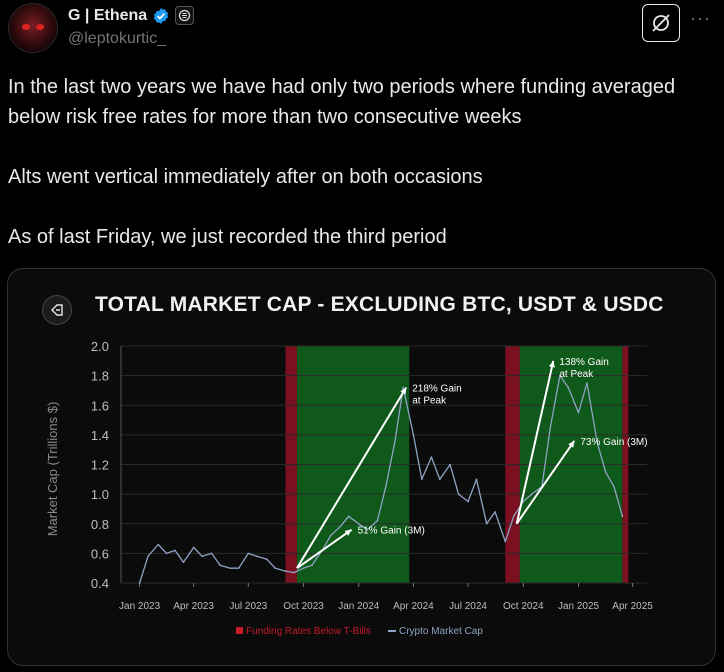 The image size is (724, 672). I want to click on annotation-label: 218% Gain, so click(436, 388).